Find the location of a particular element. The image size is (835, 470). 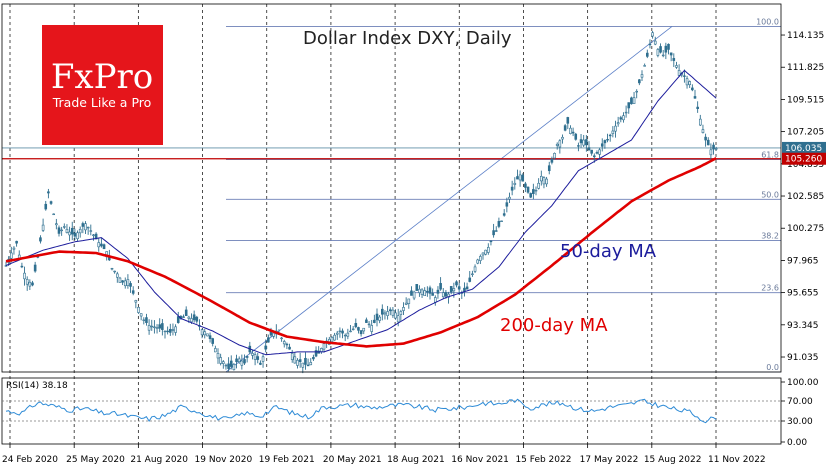

y-tick-label: 95.655 is located at coordinates (803, 294).